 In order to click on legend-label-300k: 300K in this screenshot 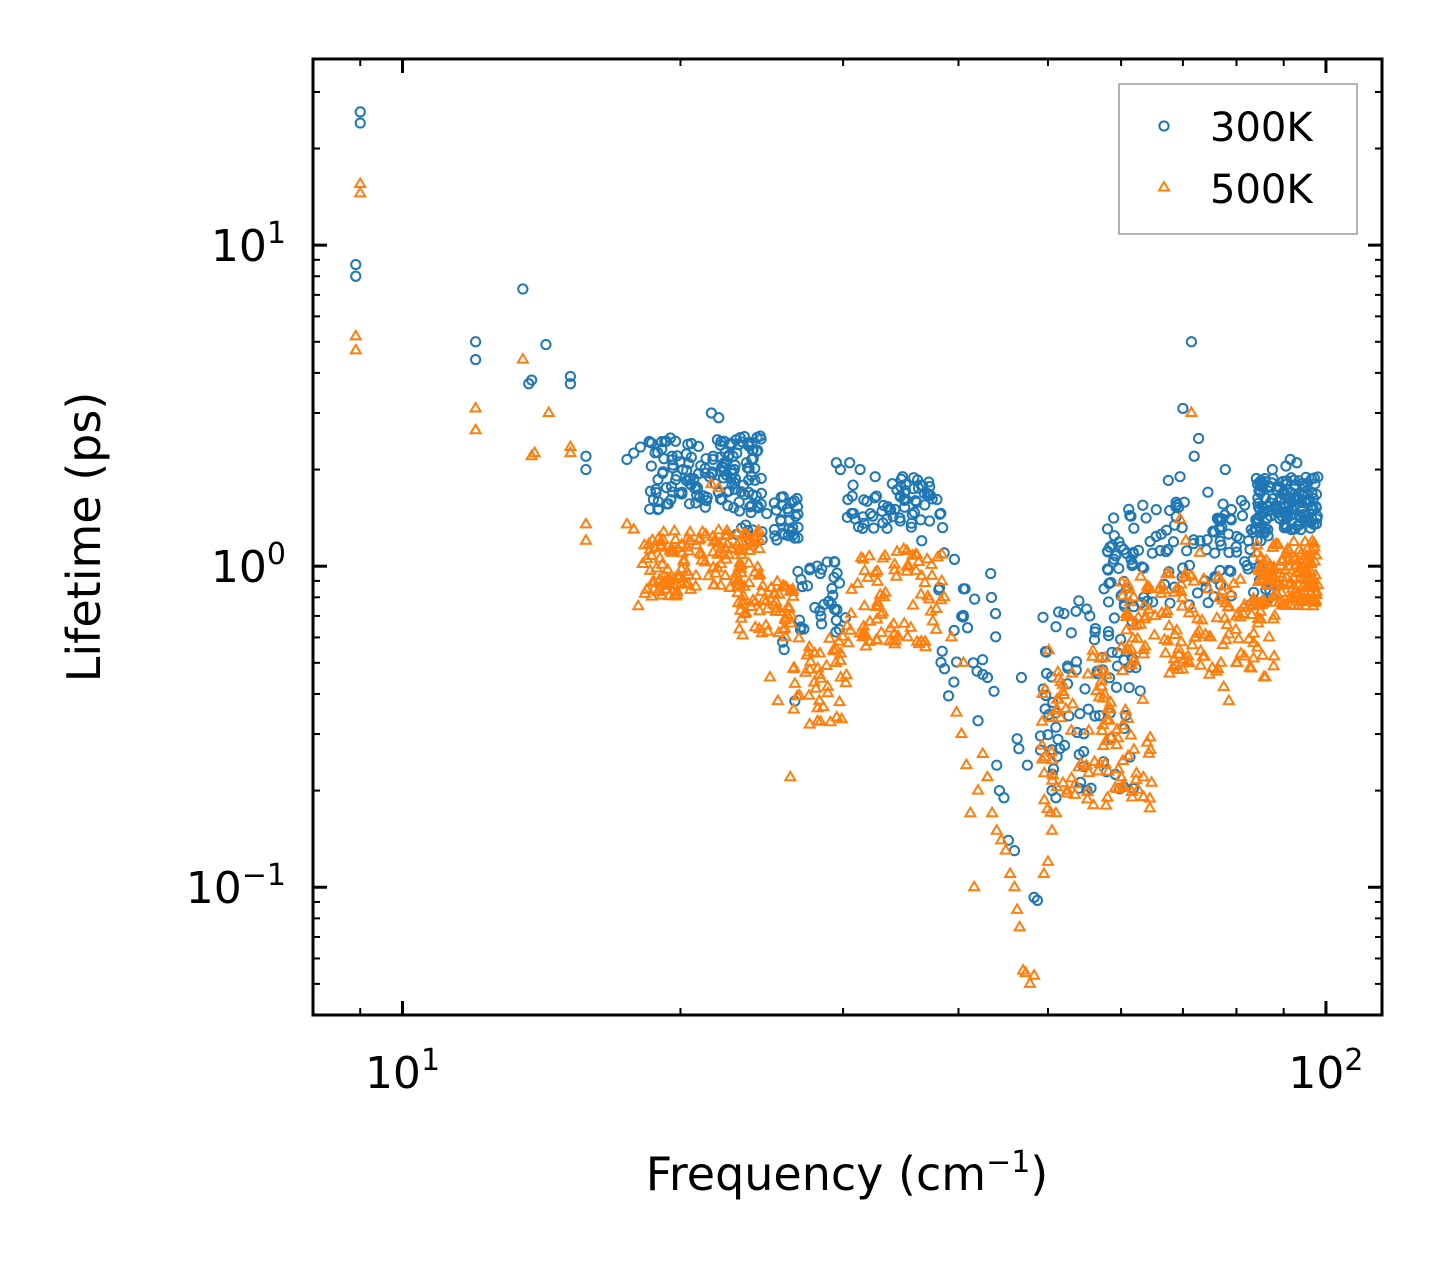, I will do `click(1262, 128)`.